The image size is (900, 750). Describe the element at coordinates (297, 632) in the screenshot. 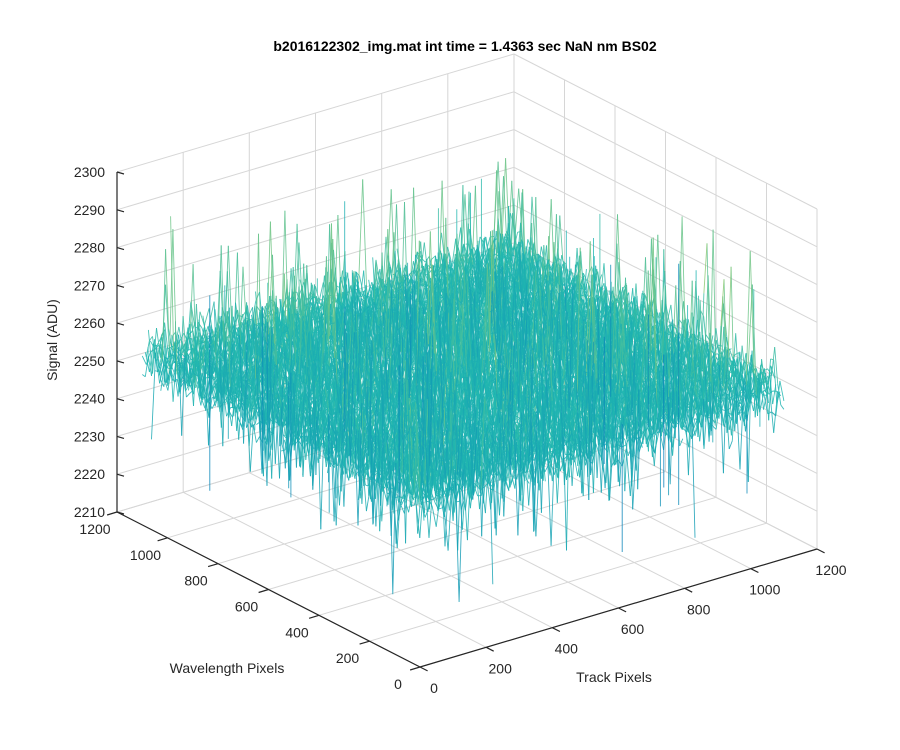

I see `y-tick-label: 400` at that location.